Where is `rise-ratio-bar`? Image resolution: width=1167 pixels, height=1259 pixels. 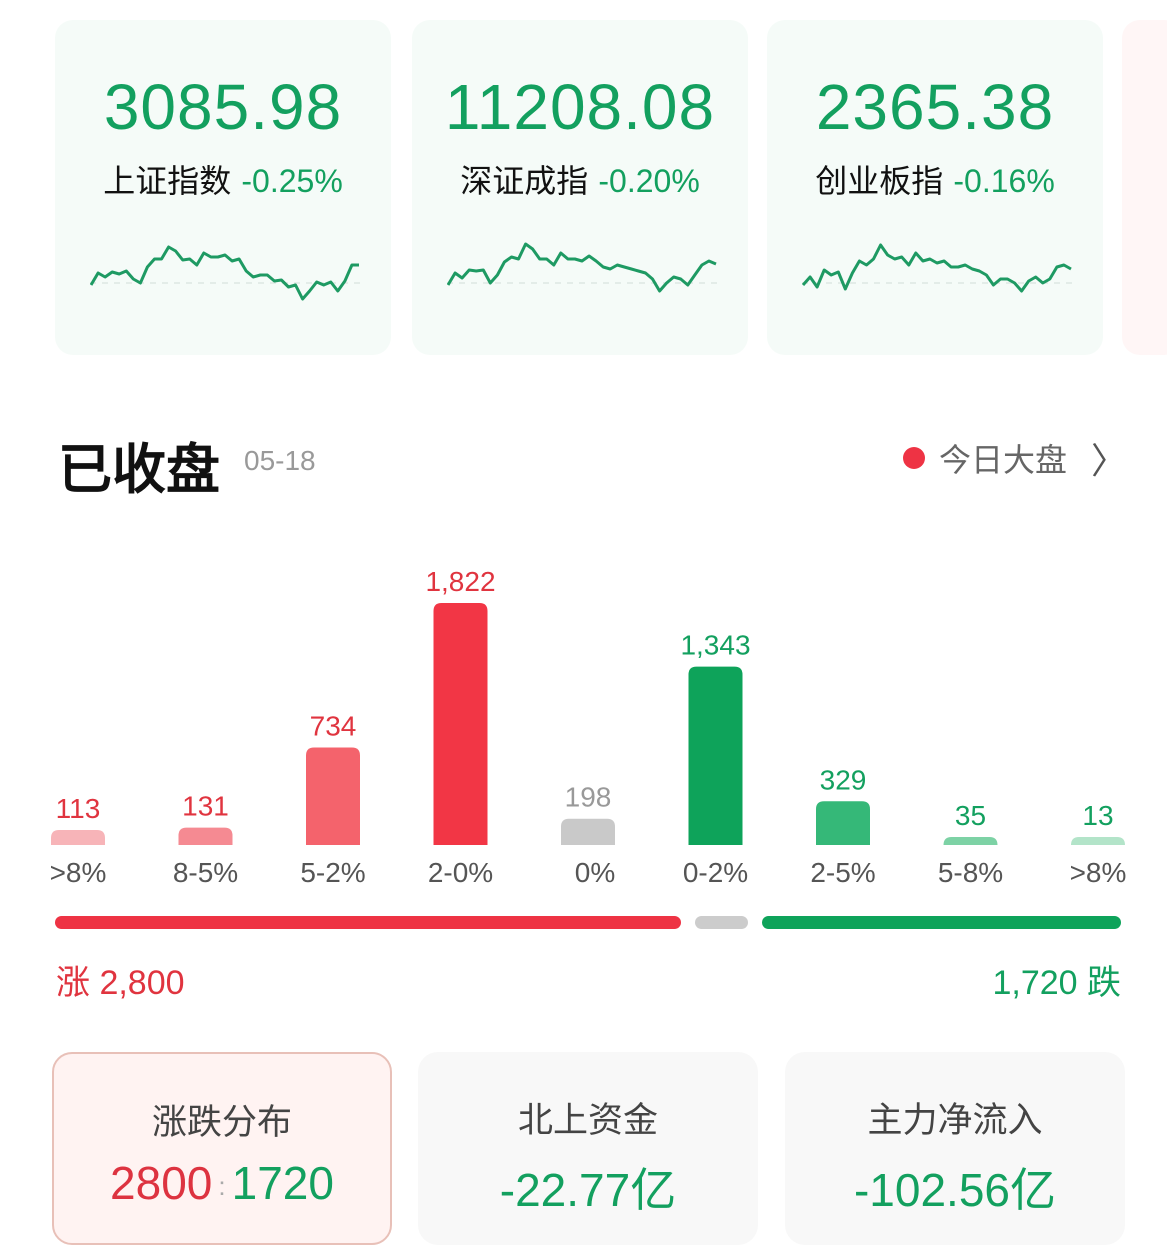 rise-ratio-bar is located at coordinates (368, 922).